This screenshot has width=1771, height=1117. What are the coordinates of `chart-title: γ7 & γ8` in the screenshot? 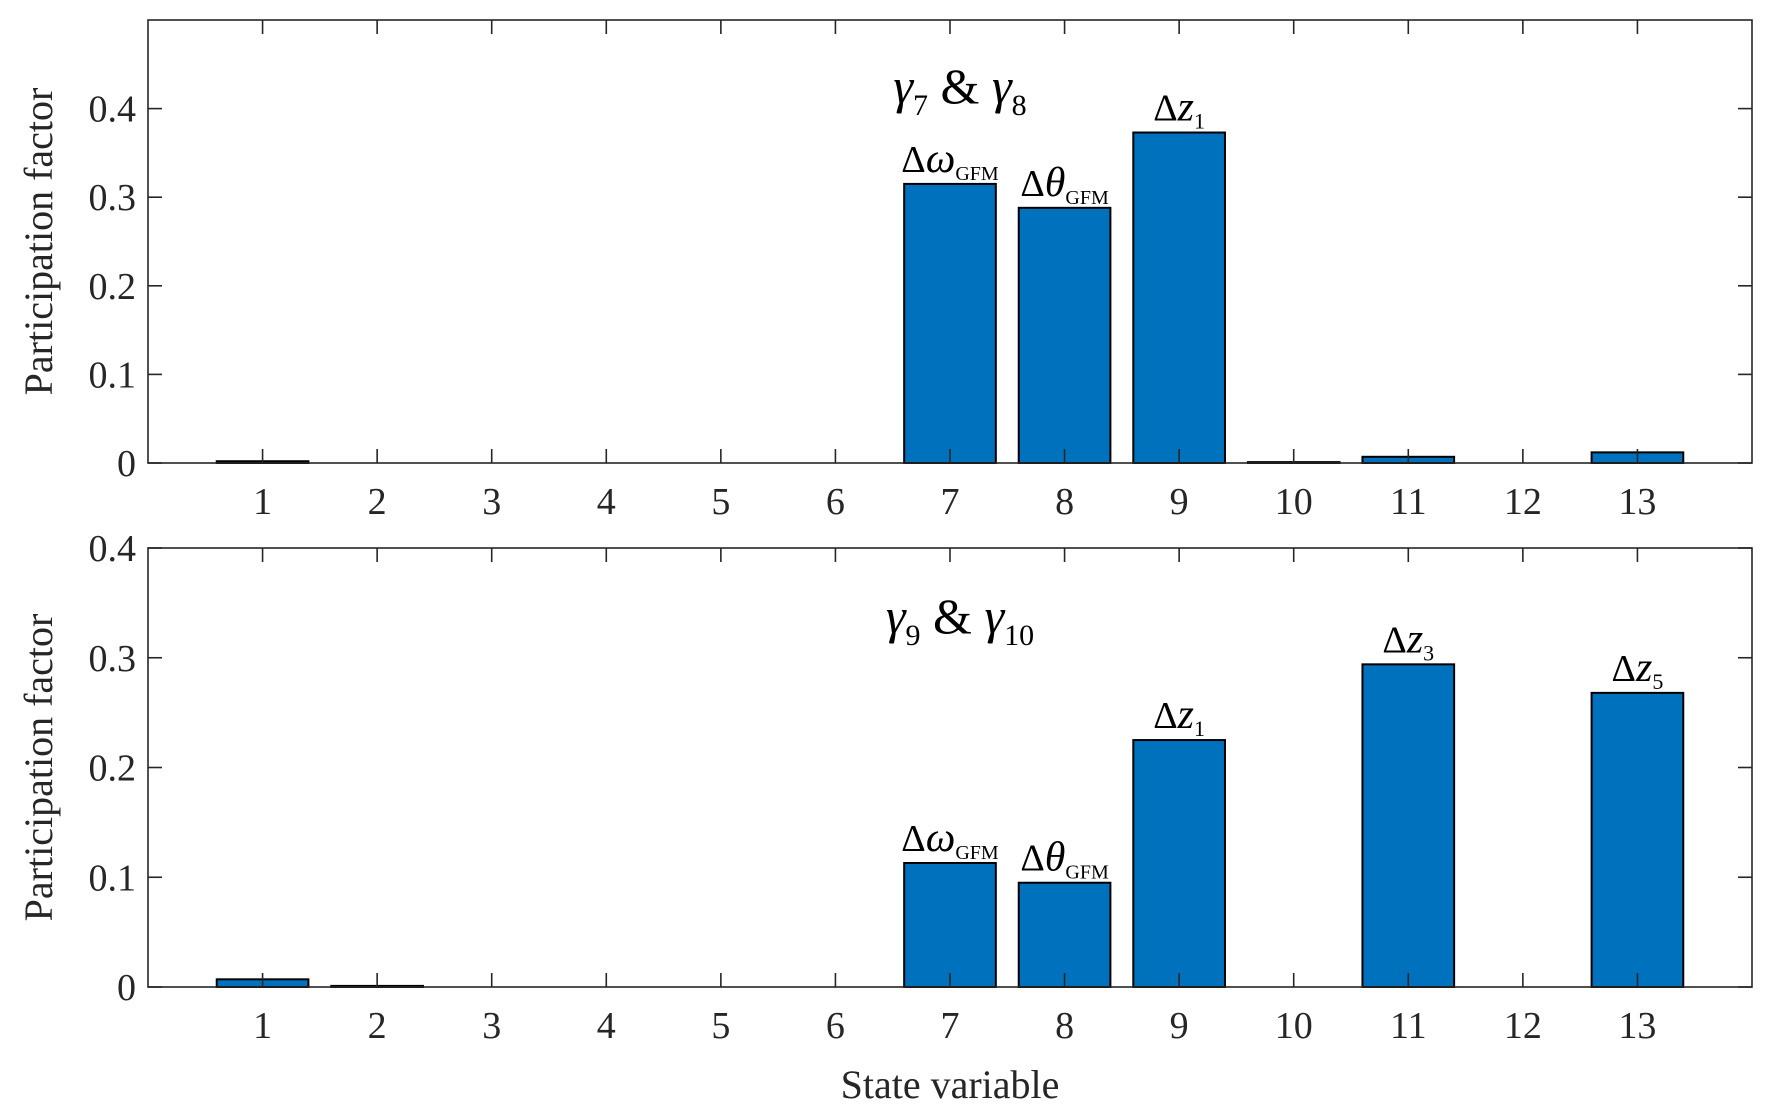 It's located at (959, 90).